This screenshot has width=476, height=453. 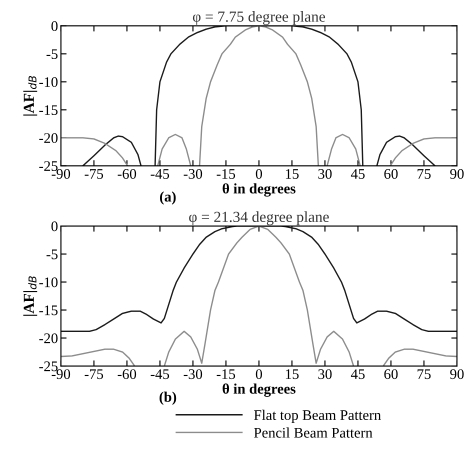 What do you see at coordinates (168, 398) in the screenshot?
I see `text: (b)` at bounding box center [168, 398].